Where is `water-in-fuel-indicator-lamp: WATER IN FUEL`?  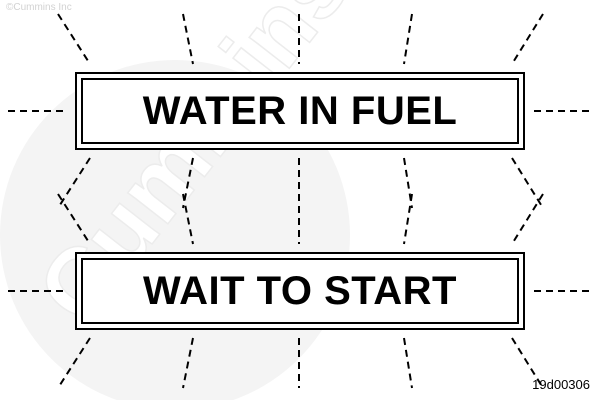
water-in-fuel-indicator-lamp: WATER IN FUEL is located at coordinates (300, 111).